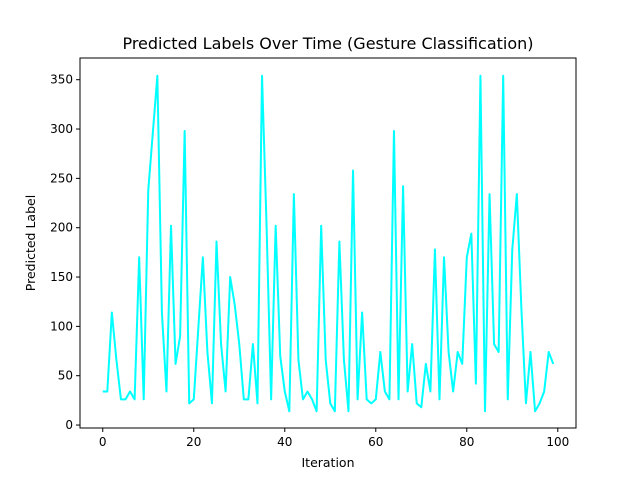 The height and width of the screenshot is (485, 640). Describe the element at coordinates (466, 442) in the screenshot. I see `x-tick-label: 80` at that location.